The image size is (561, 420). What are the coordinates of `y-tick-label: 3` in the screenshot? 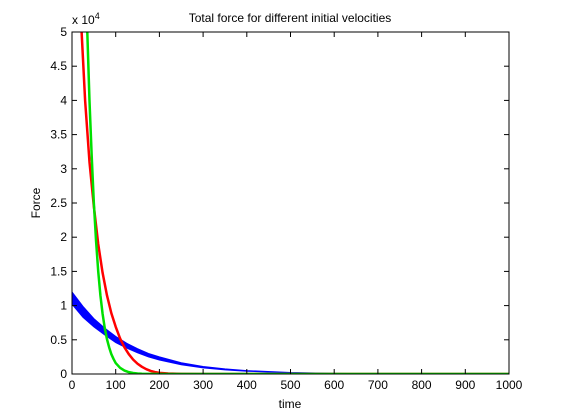 It's located at (63, 169).